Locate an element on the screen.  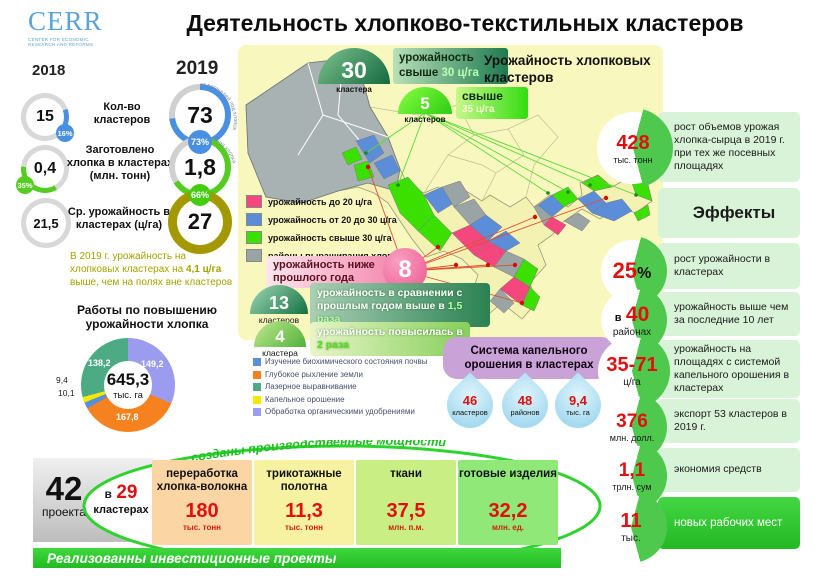
legend-swatch-blue is located at coordinates (257, 362).